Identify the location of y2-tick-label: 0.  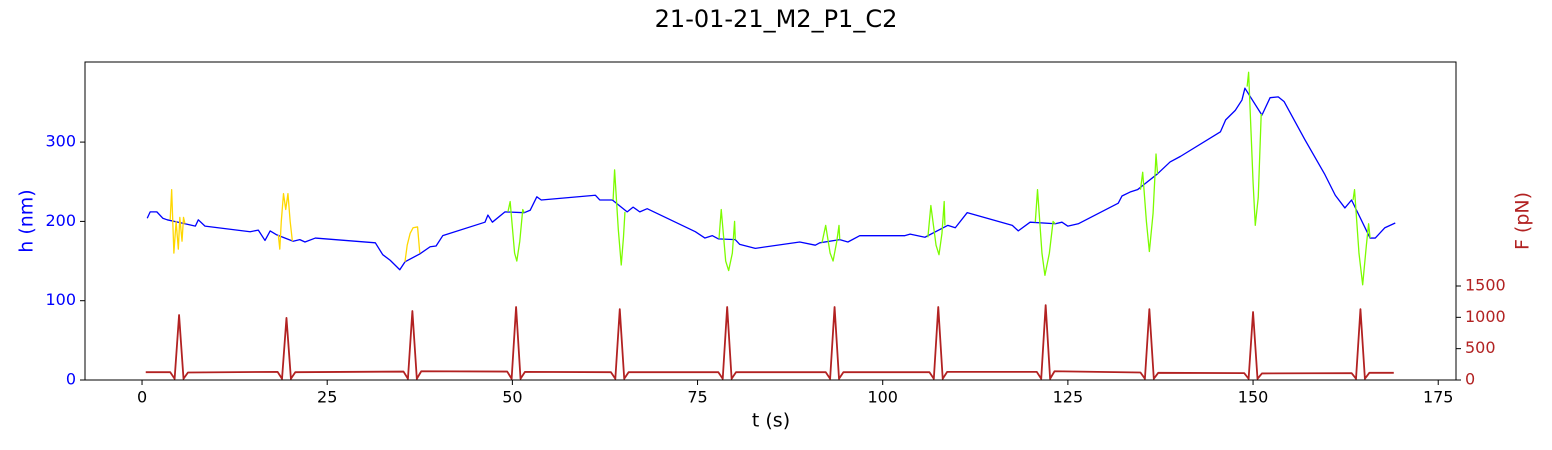
(1470, 379).